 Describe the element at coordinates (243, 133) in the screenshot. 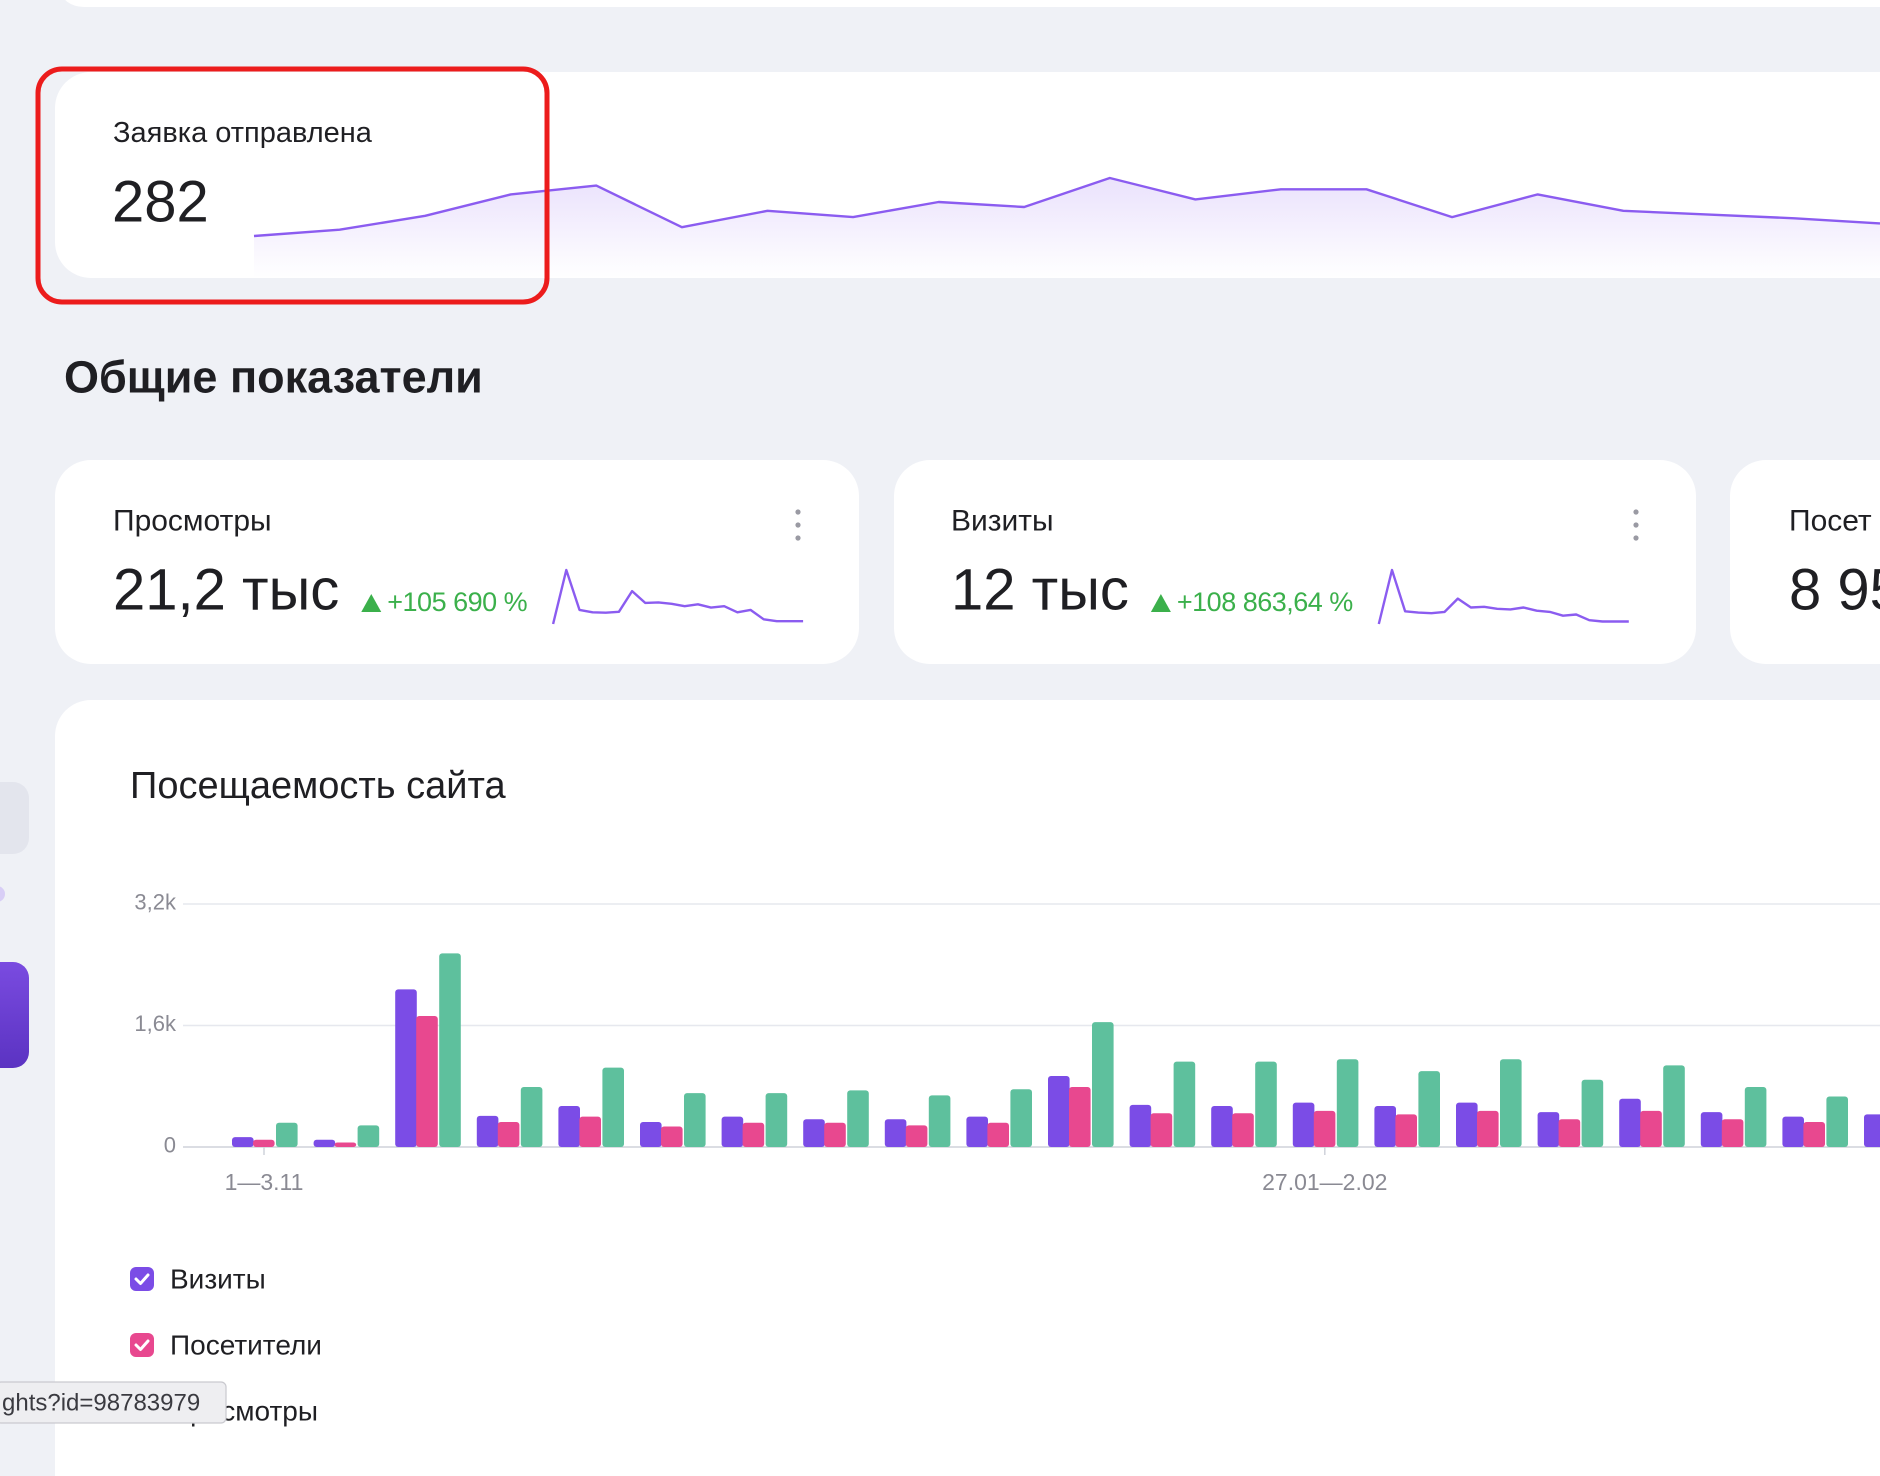

I see `goal-title: Заявка отправлена` at that location.